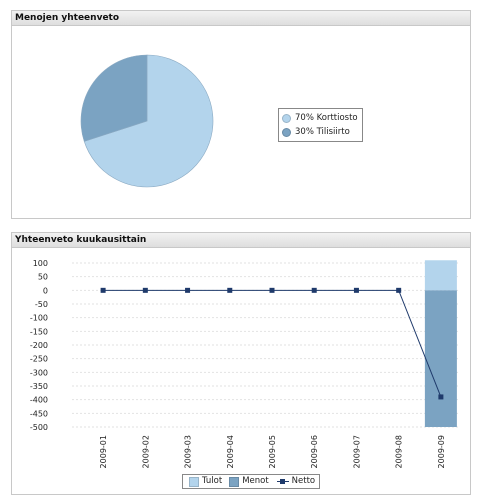  Describe the element at coordinates (282, 482) in the screenshot. I see `legend-swatch-netto` at that location.